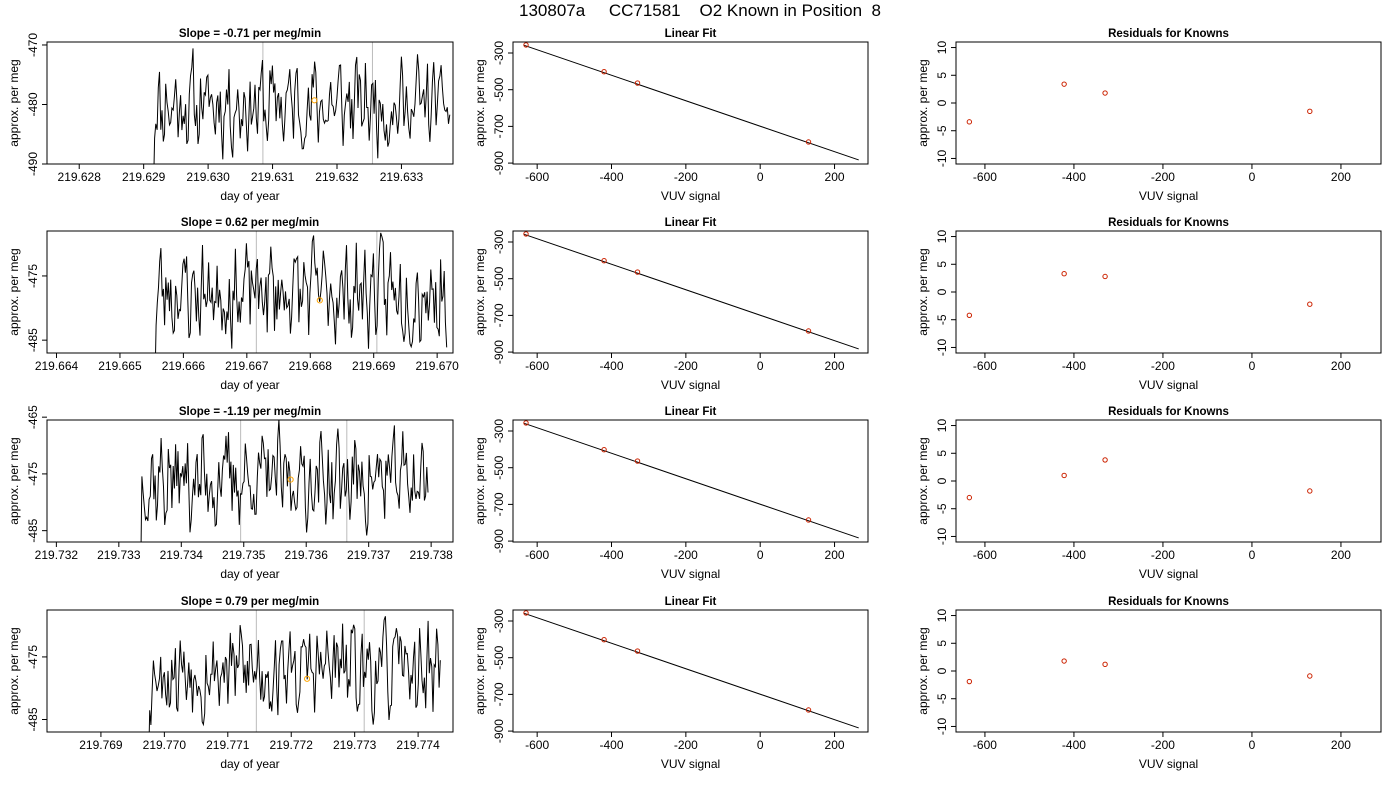 This screenshot has height=800, width=1400. I want to click on panel-title: Slope = 0.79 per meg/min, so click(250, 602).